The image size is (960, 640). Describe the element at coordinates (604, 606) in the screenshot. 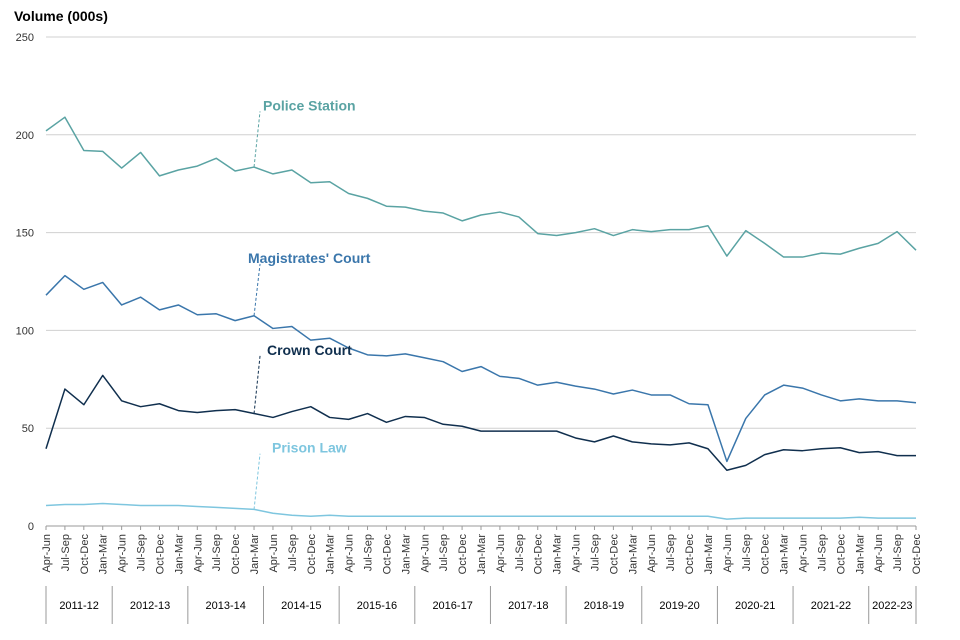

I see `year-label: 2018-19` at that location.